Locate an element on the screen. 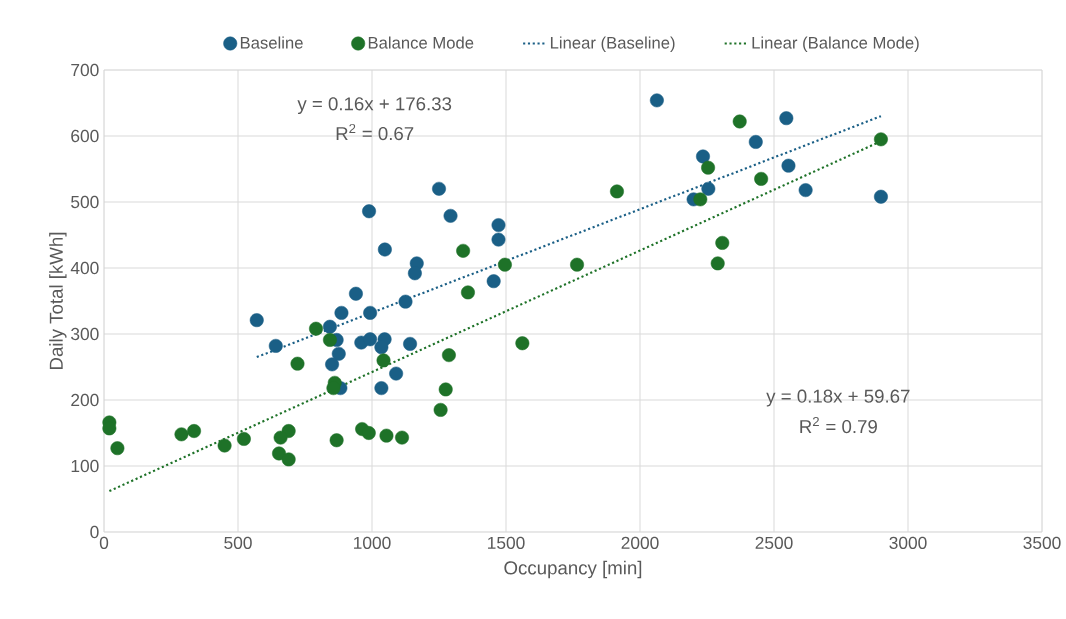 The image size is (1066, 619). annotation: R$^{2}$ = 0.79 is located at coordinates (838, 425).